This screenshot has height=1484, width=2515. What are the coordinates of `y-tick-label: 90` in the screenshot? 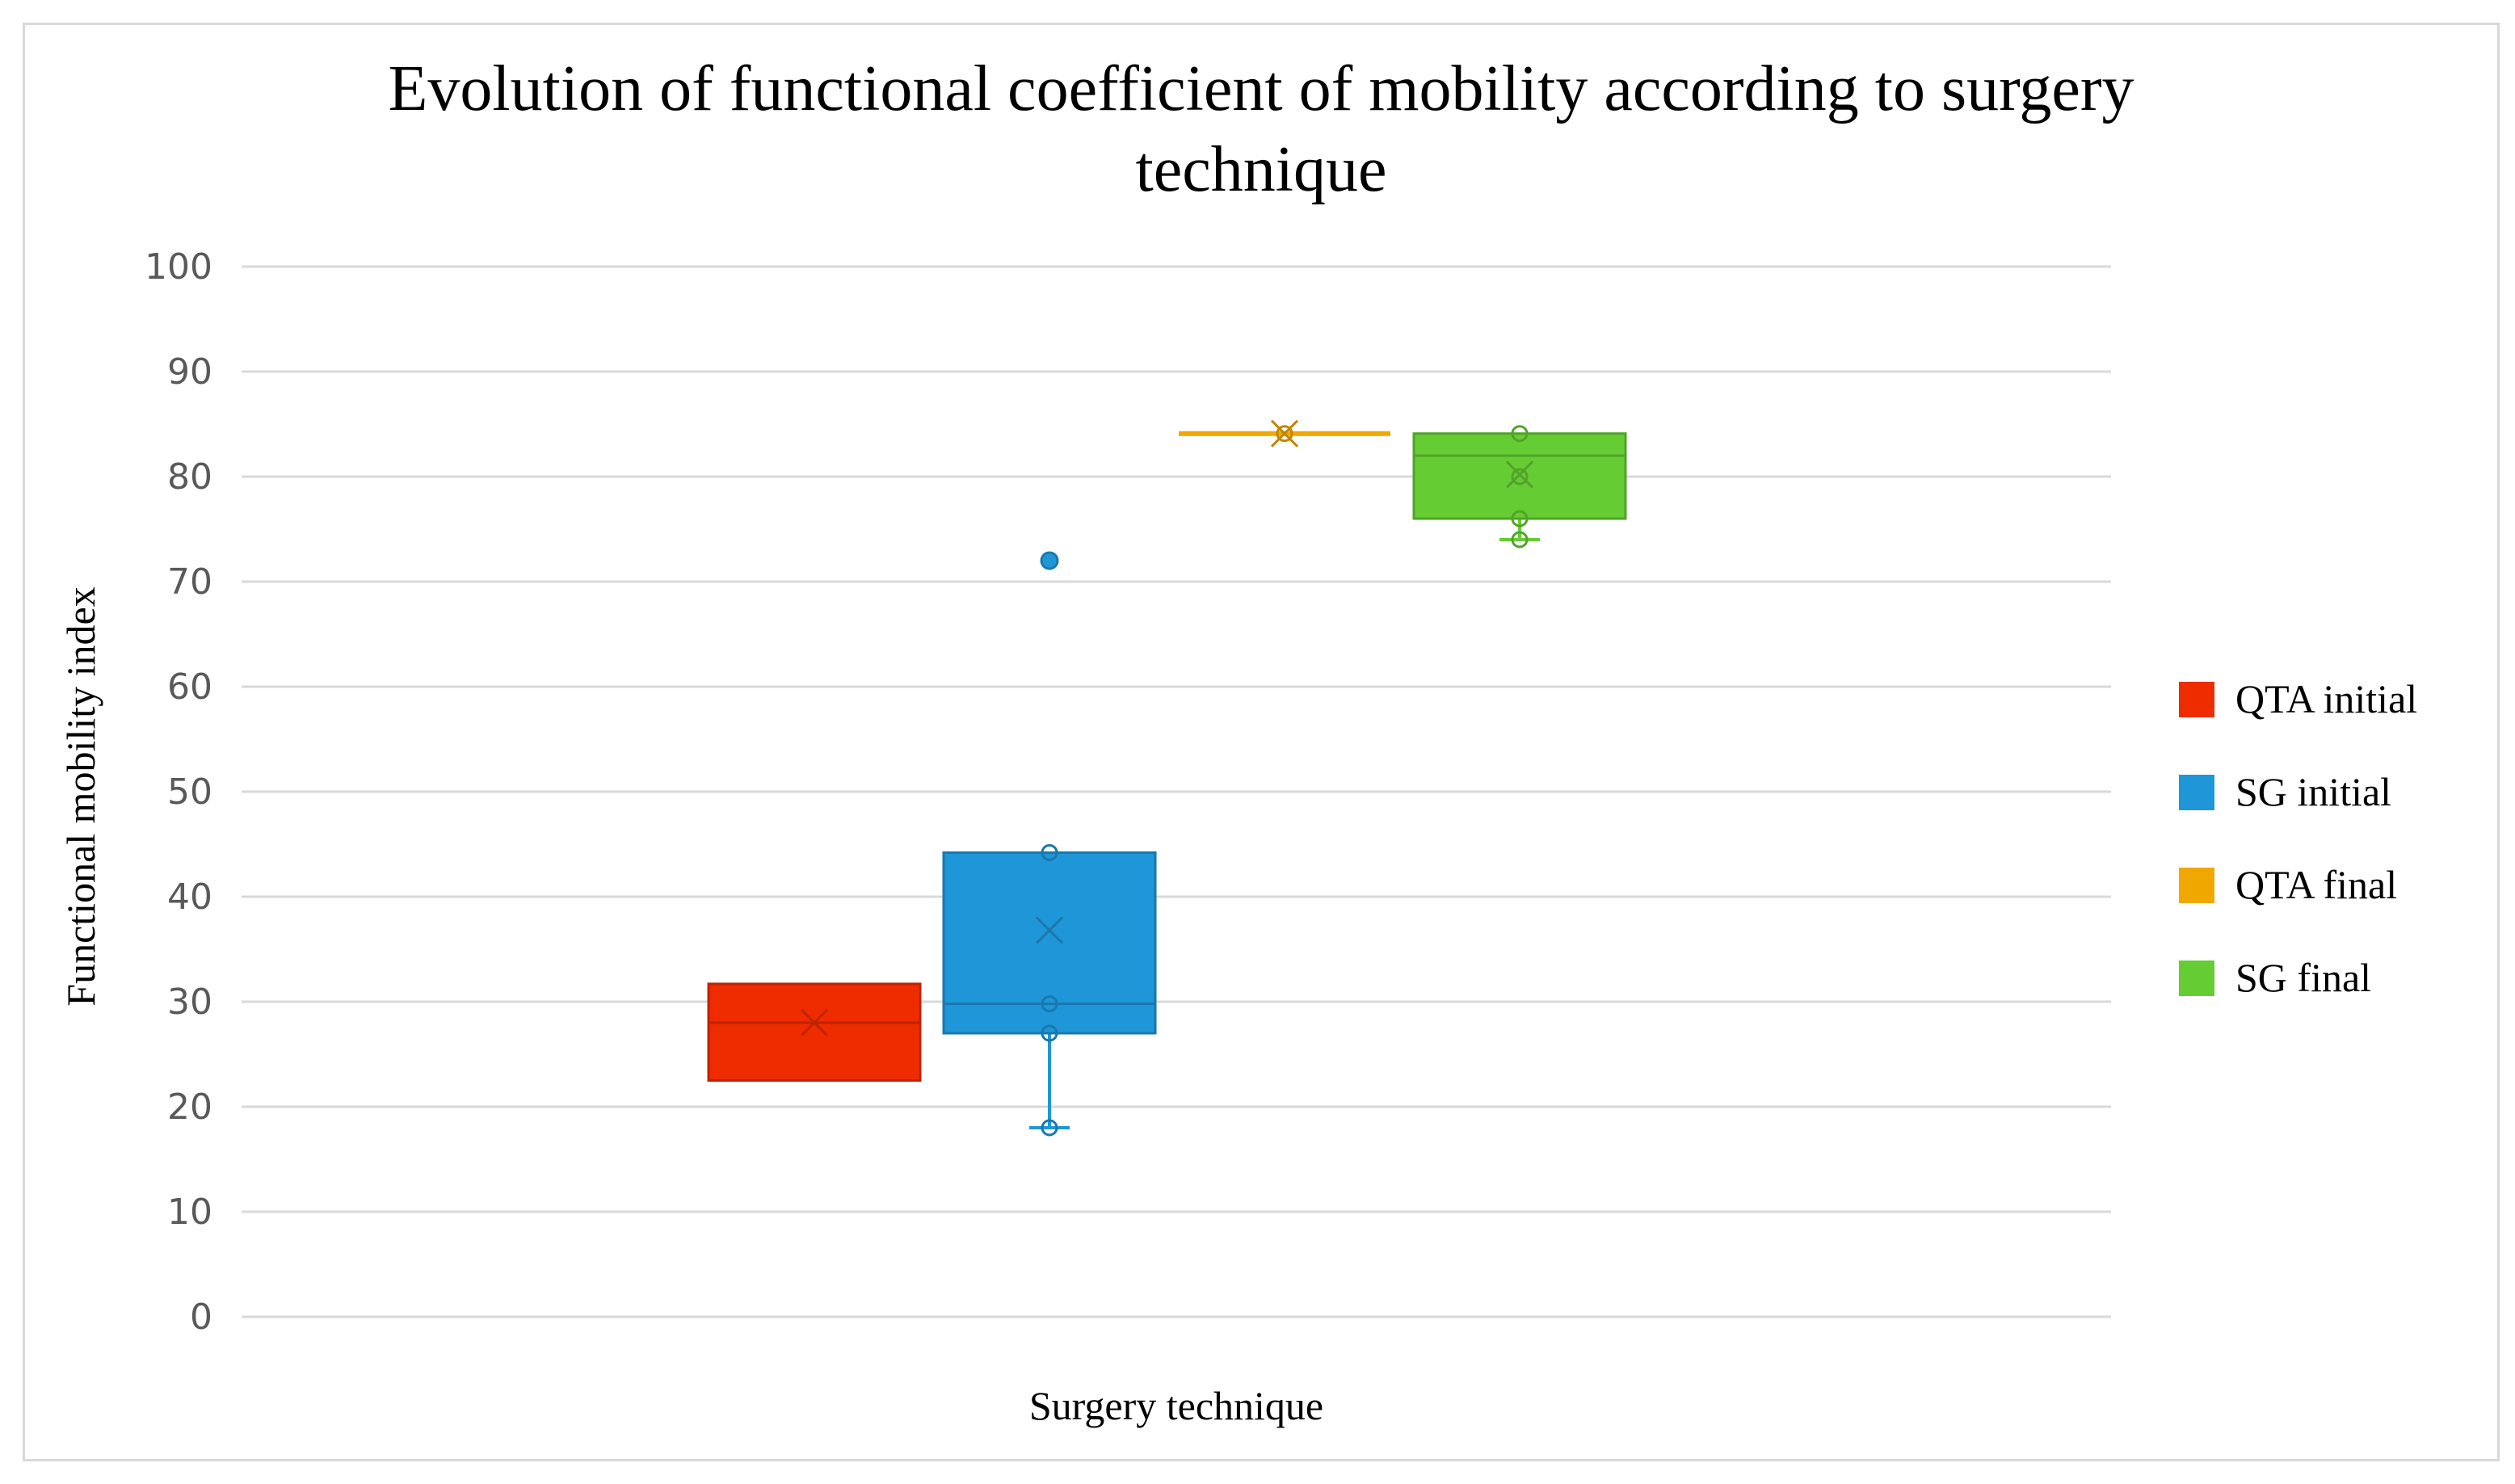 It's located at (190, 372).